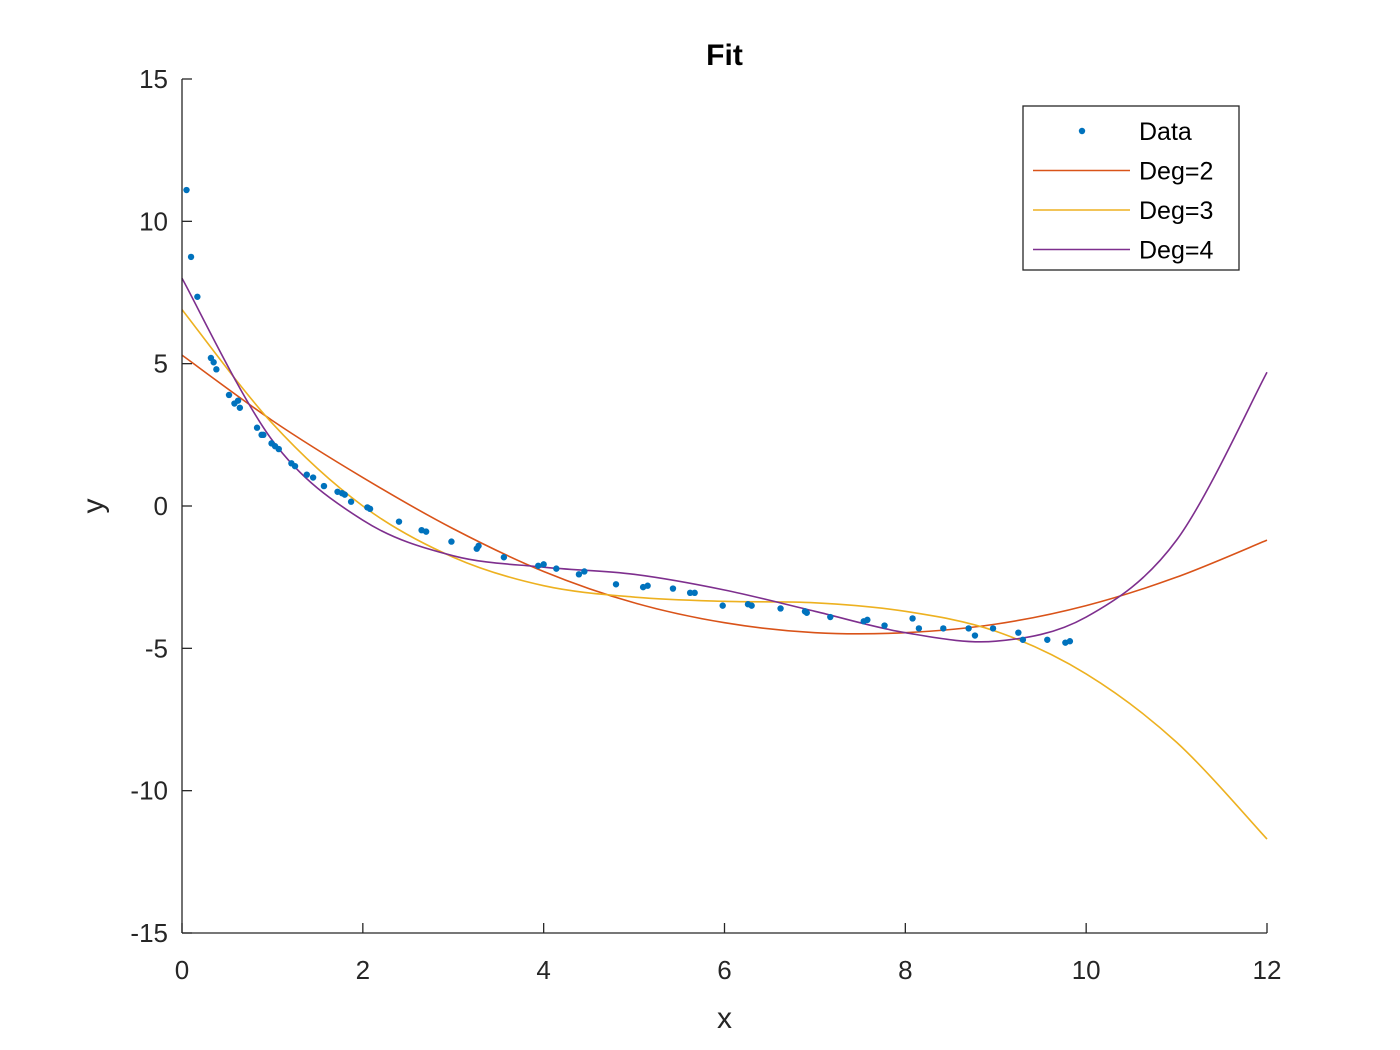  Describe the element at coordinates (153, 221) in the screenshot. I see `y-tick-label: 10` at that location.